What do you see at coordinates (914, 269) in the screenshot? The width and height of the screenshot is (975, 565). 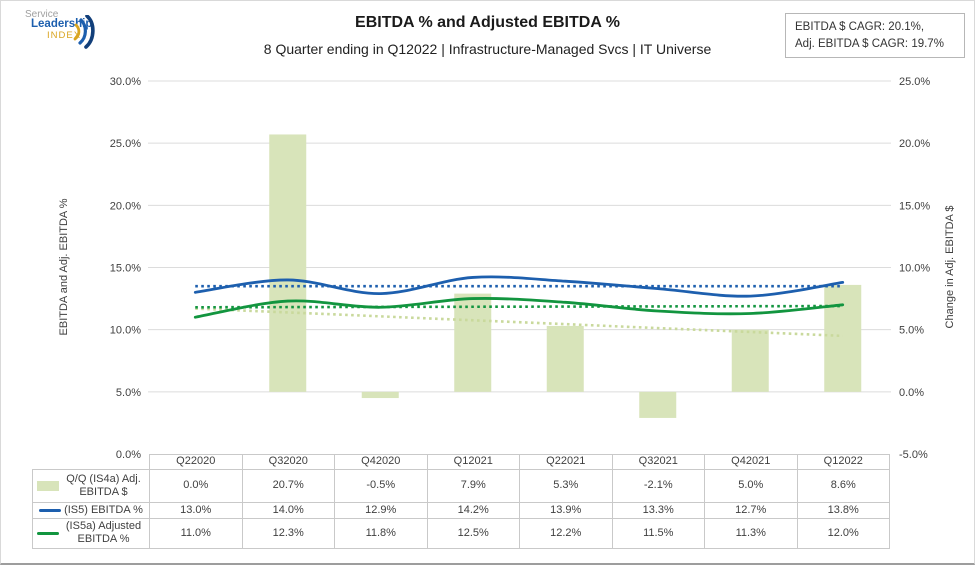 I see `right-axis-tick-label: 10.0%` at bounding box center [914, 269].